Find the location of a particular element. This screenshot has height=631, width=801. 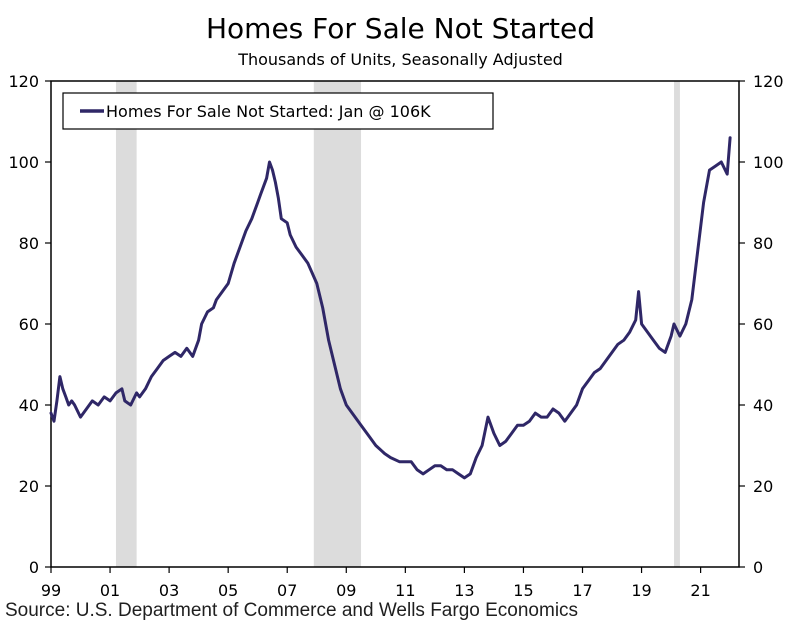

y-tick-label-left: 0 is located at coordinates (34, 567).